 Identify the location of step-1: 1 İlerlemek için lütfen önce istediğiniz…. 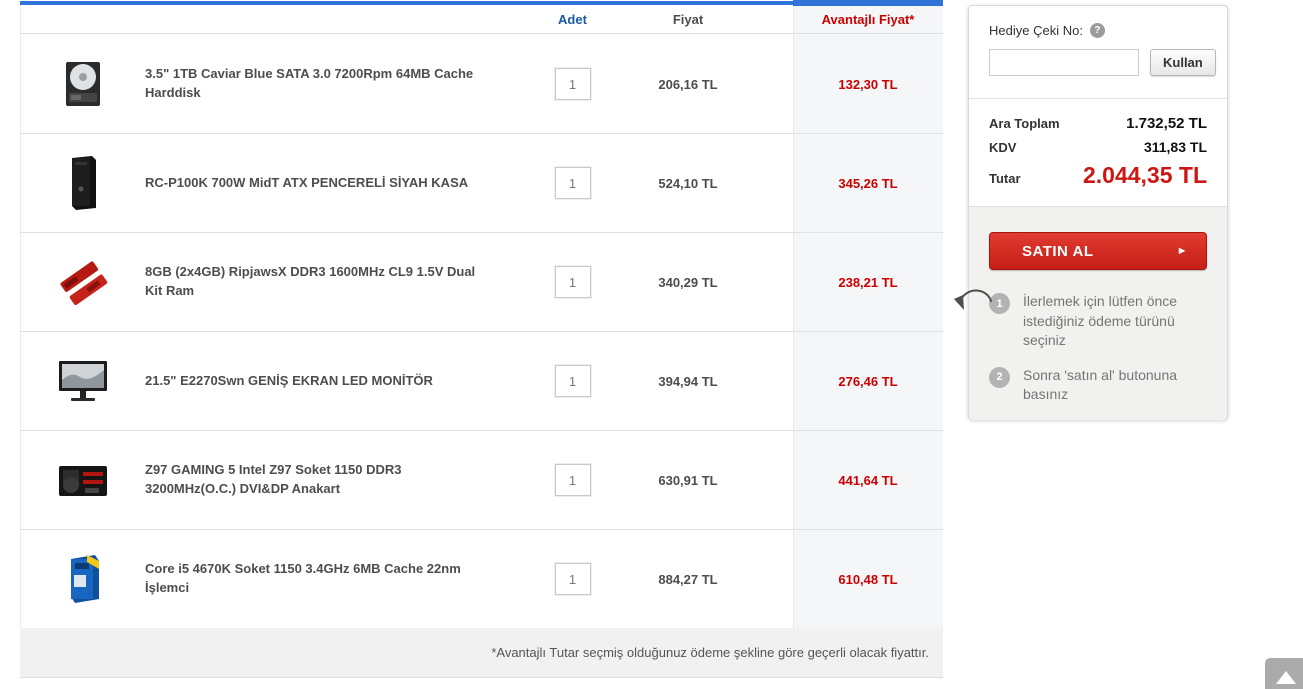
(1098, 321).